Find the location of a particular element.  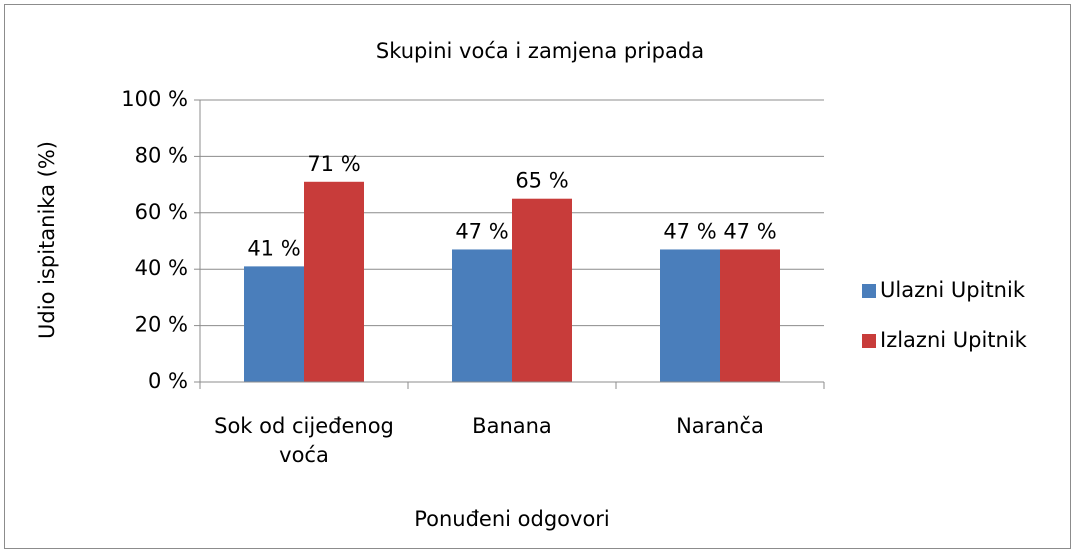

y-tick-label: 100 % is located at coordinates (154, 99).